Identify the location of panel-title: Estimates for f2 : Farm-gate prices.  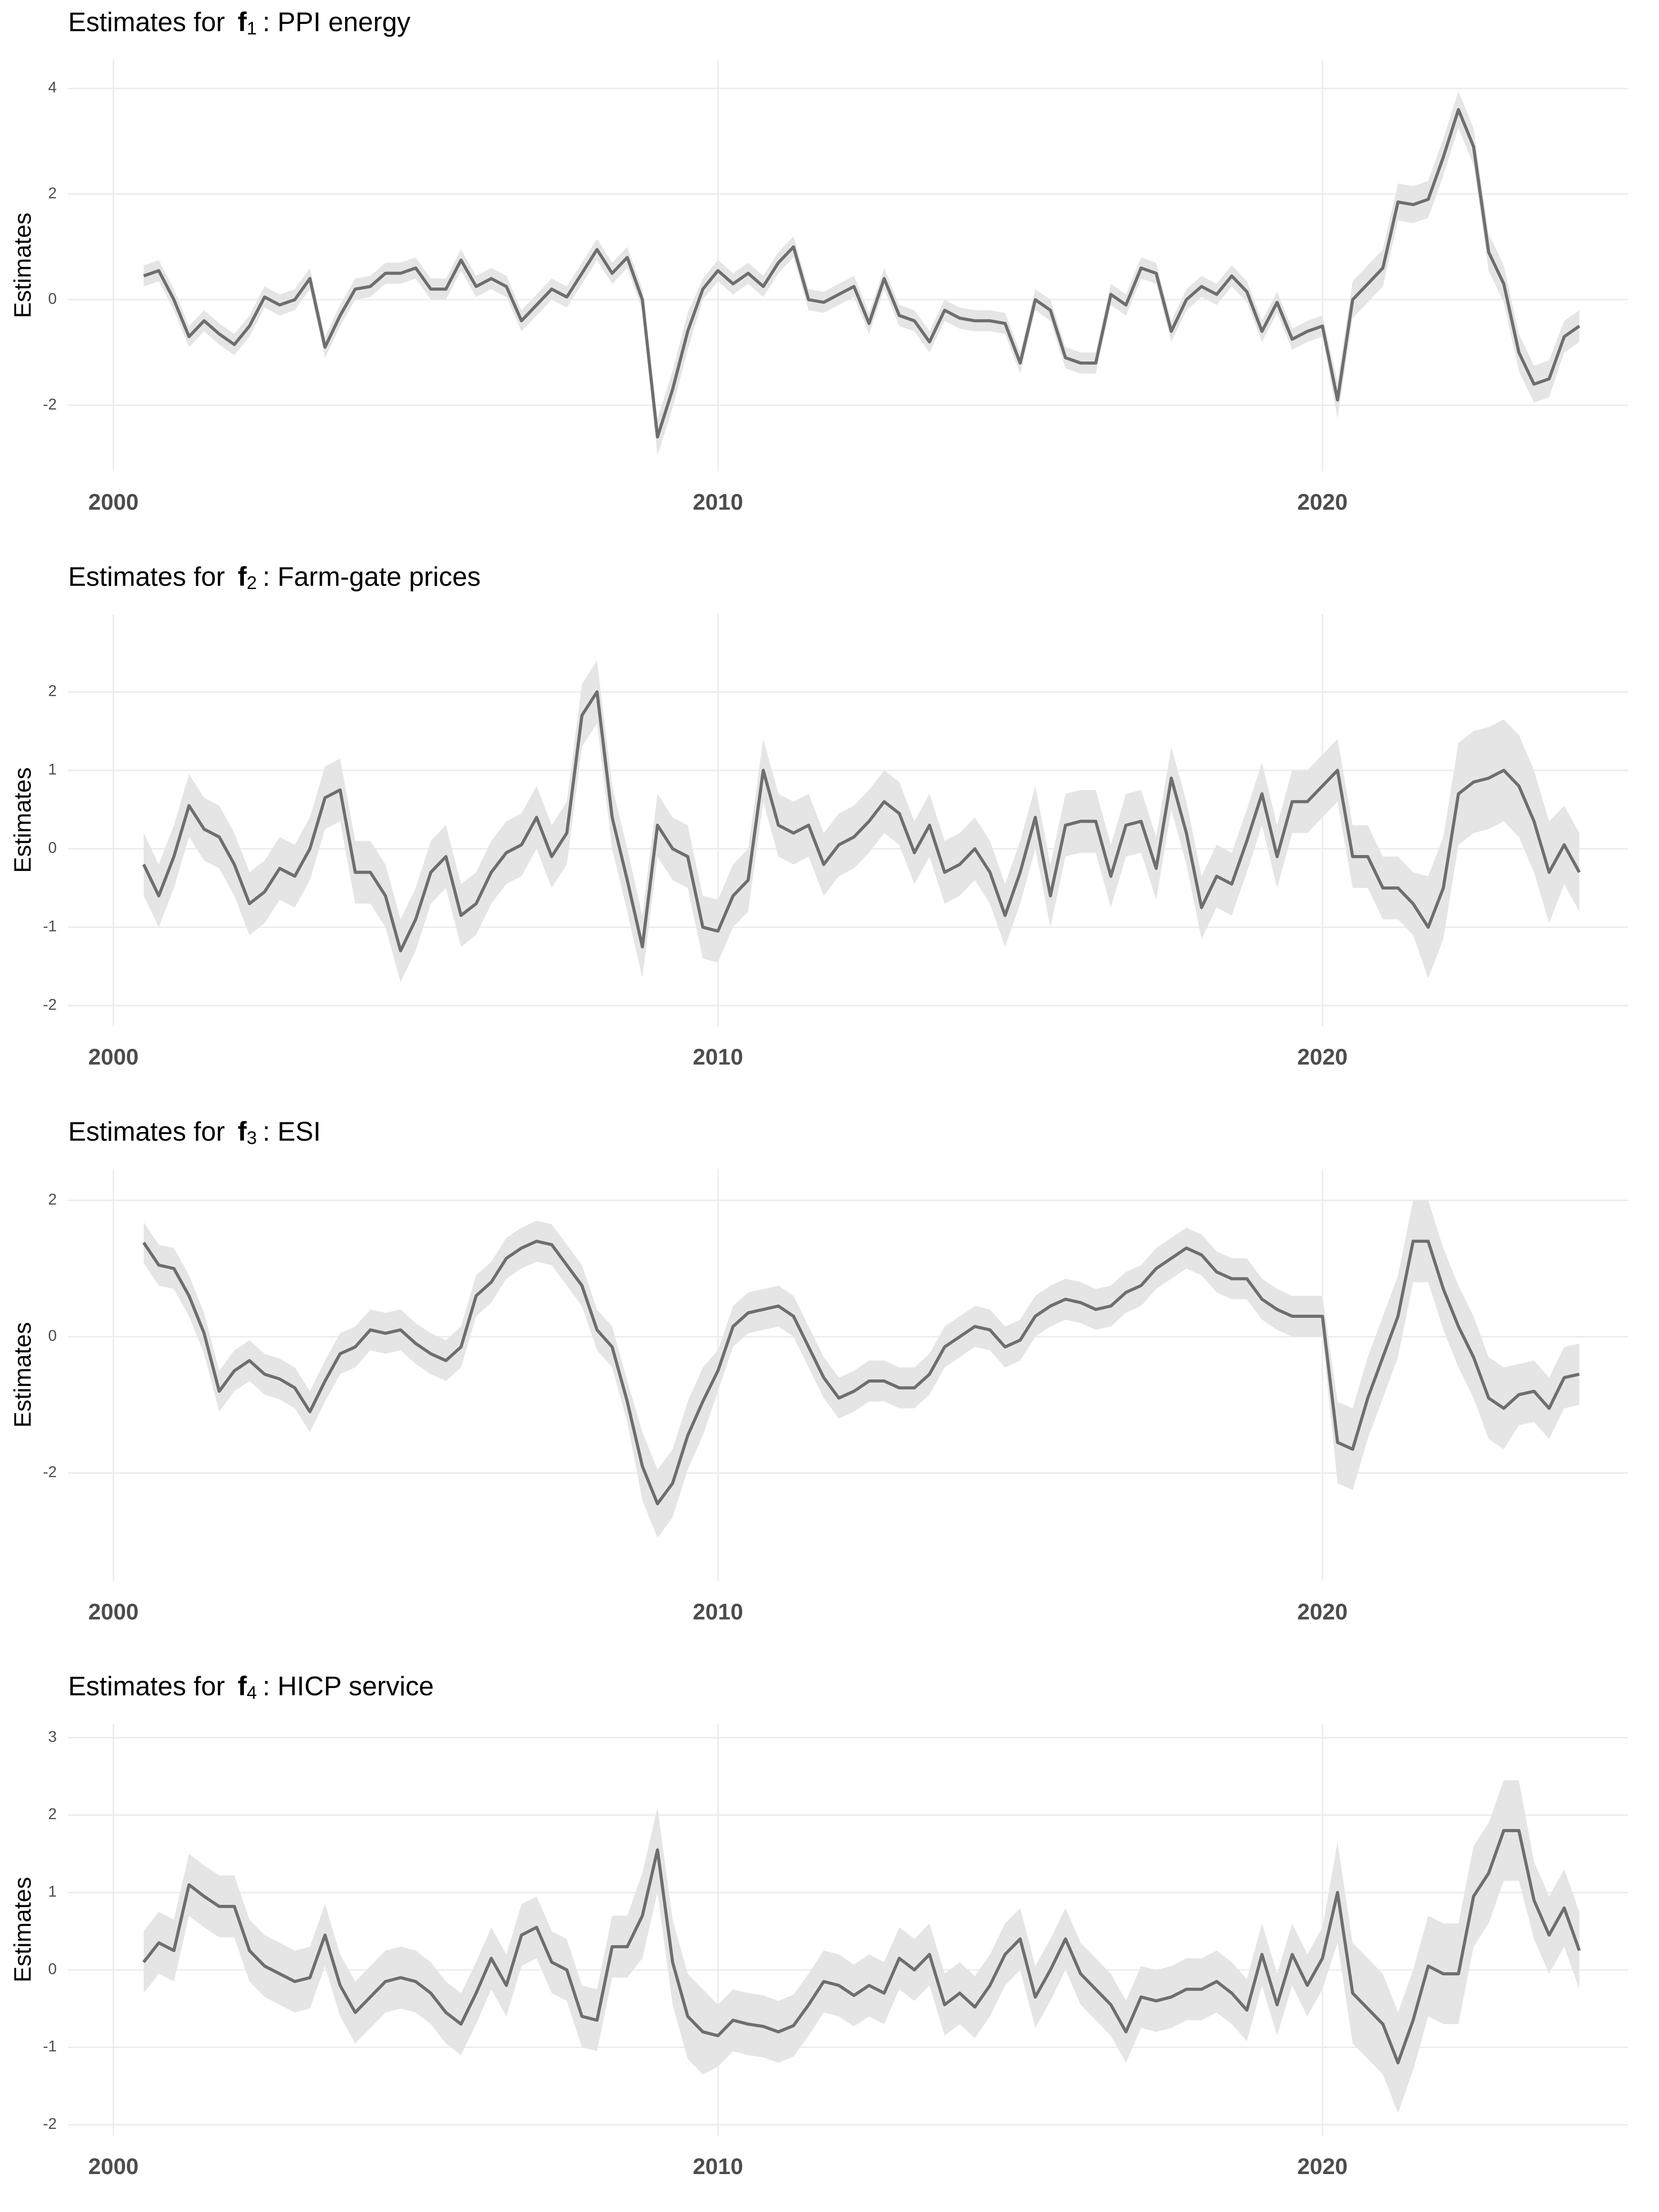
(274, 577).